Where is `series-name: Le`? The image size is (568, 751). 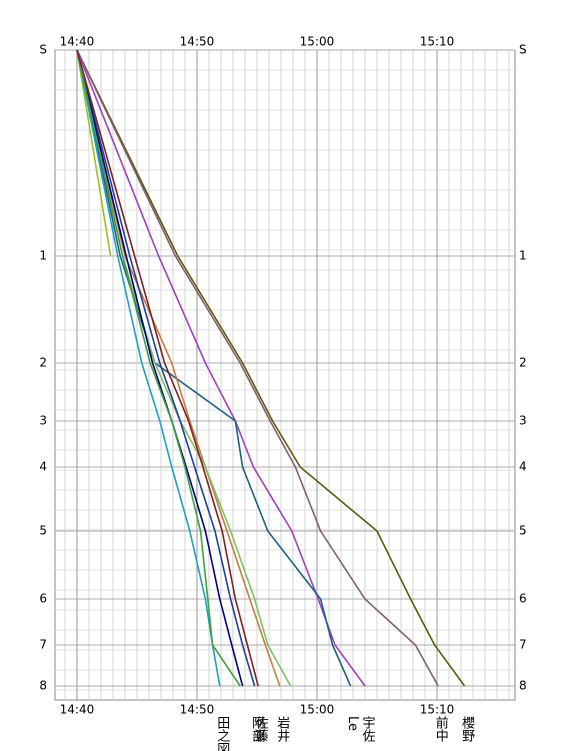
series-name: Le is located at coordinates (352, 723).